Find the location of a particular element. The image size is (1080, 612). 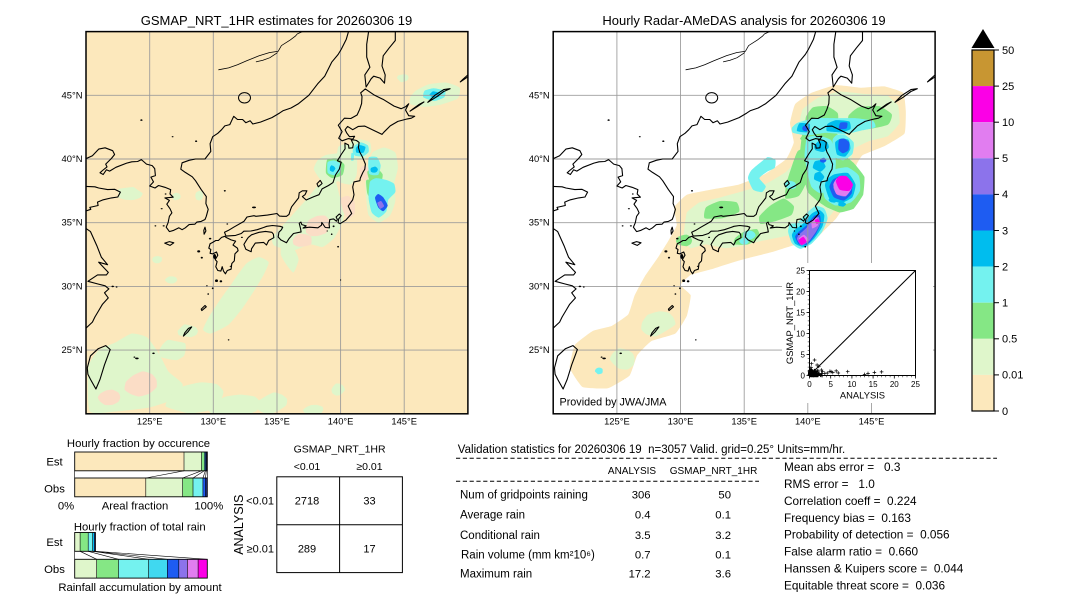

svg-text:Probability of detection = 0.: Probability of detection = 0.056 is located at coordinates (867, 535).